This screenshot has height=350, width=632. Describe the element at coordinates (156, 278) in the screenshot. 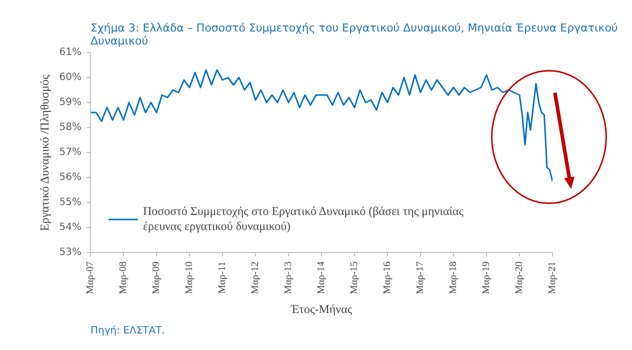

I see `x-tick-label: Μαρ-09` at that location.